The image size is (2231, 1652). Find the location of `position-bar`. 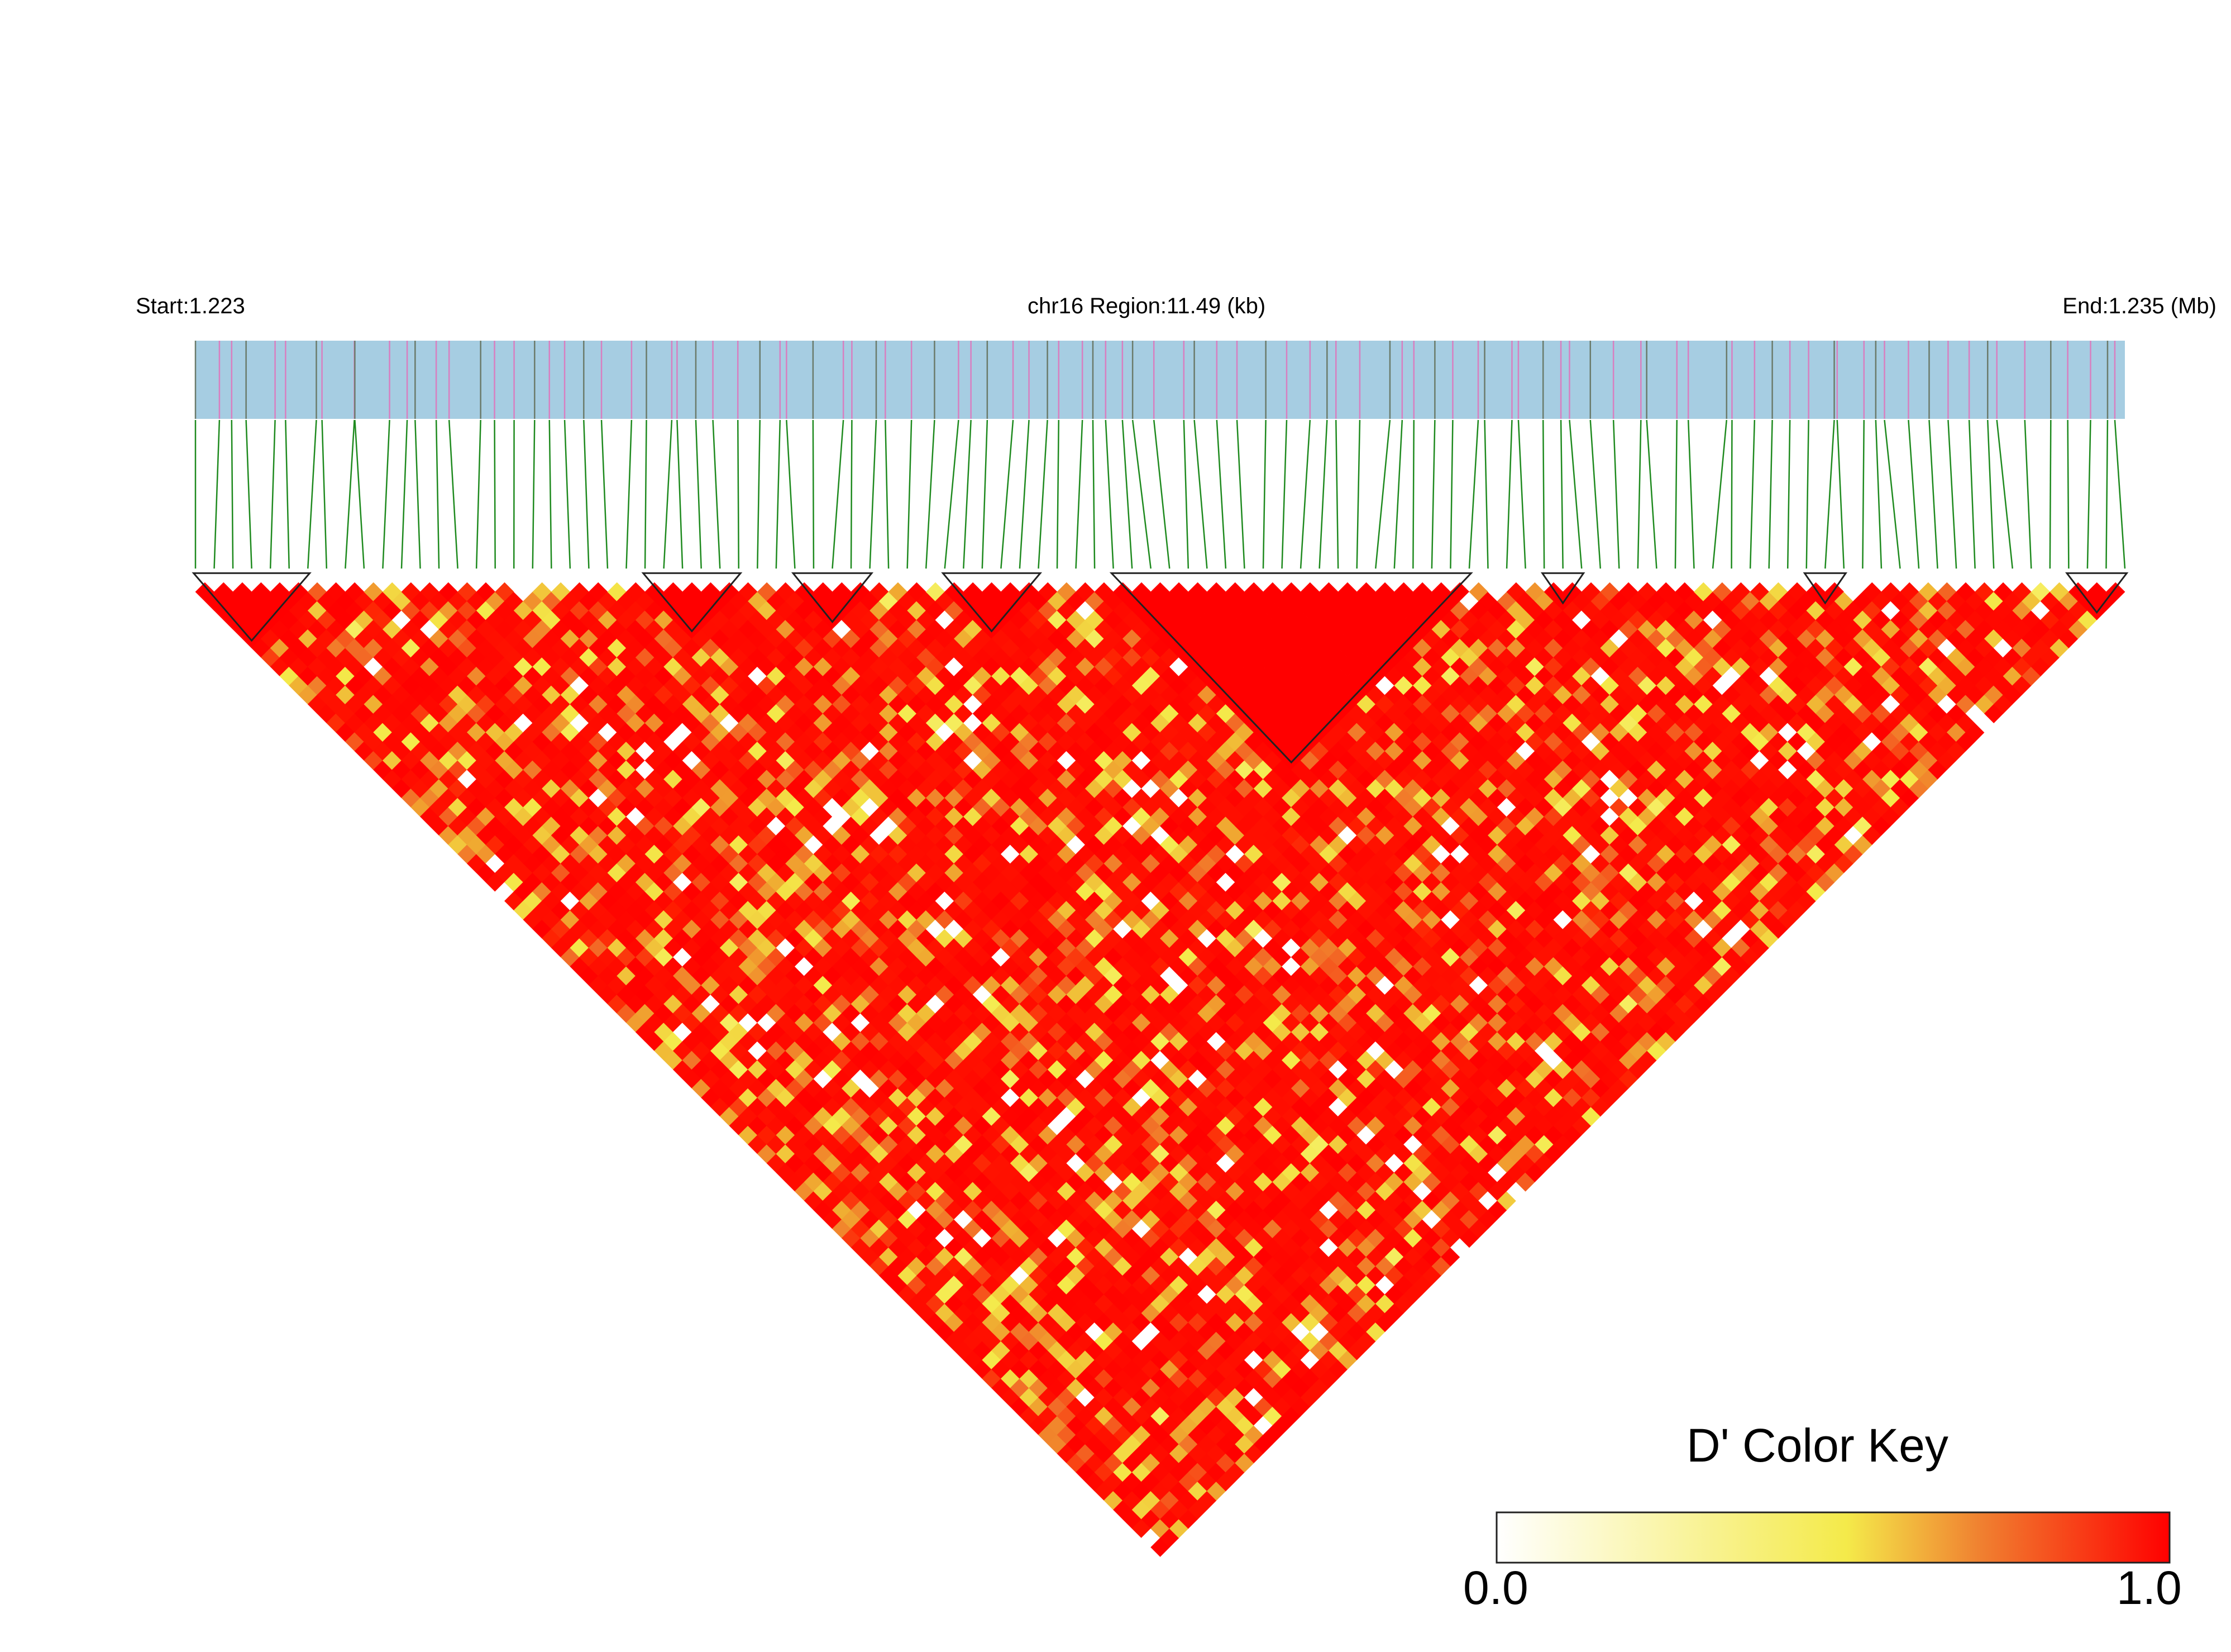

position-bar is located at coordinates (1160, 380).